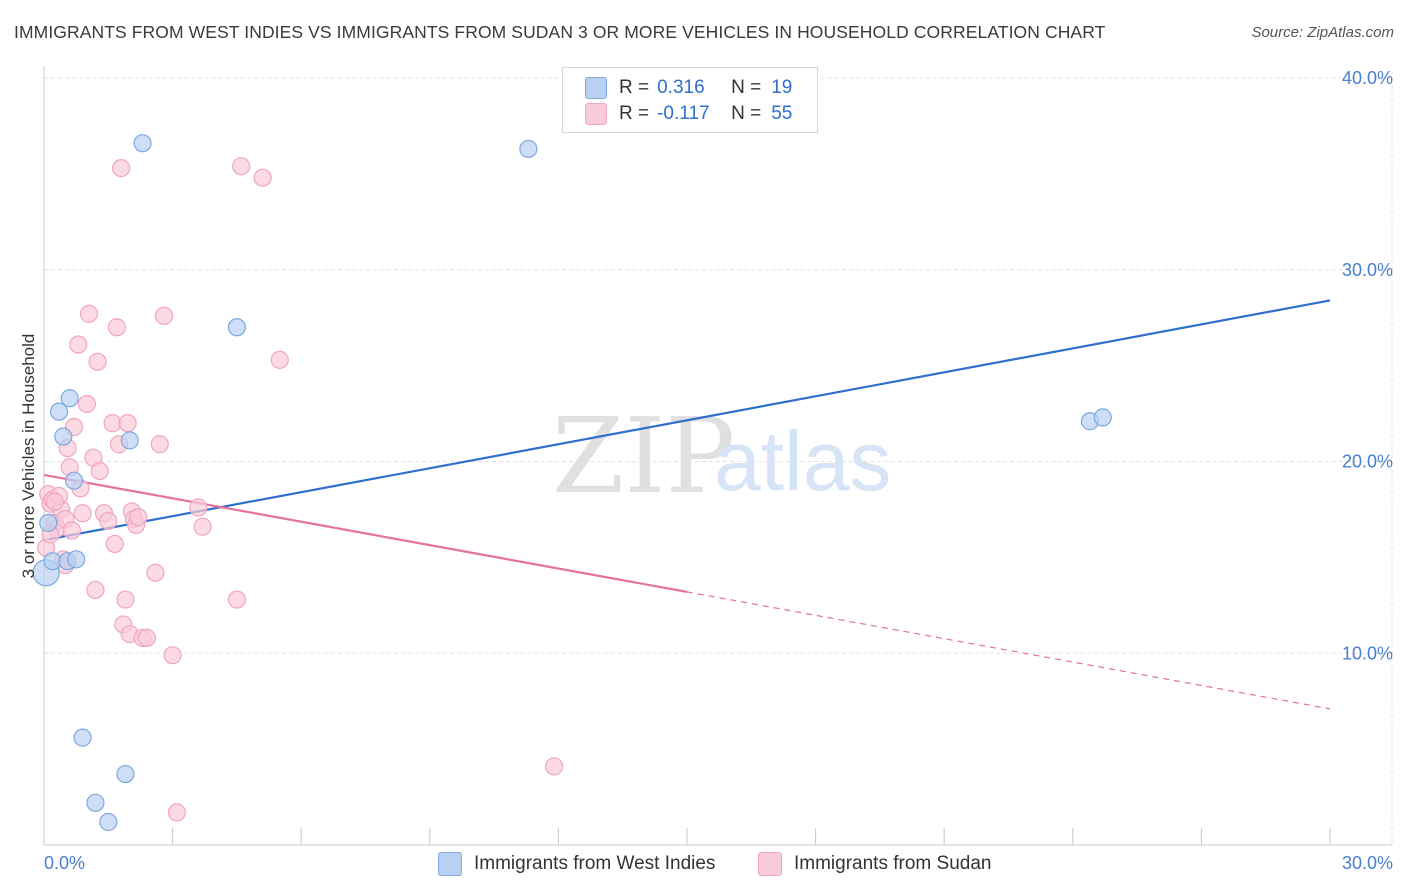  What do you see at coordinates (1367, 863) in the screenshot?
I see `x-tick-label: 30.0%` at bounding box center [1367, 863].